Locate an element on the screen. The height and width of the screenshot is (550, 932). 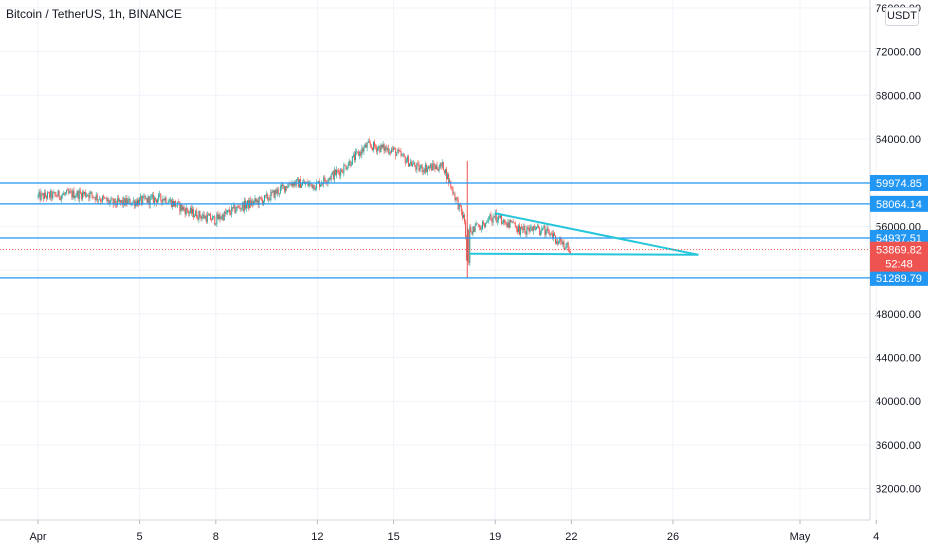
currency-badge: USDT is located at coordinates (902, 16).